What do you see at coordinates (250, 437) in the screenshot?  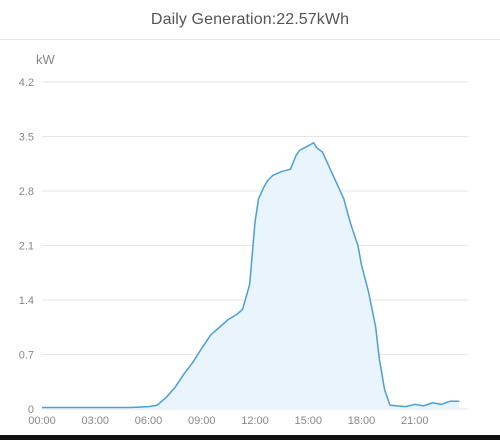 I see `bottom-bar` at bounding box center [250, 437].